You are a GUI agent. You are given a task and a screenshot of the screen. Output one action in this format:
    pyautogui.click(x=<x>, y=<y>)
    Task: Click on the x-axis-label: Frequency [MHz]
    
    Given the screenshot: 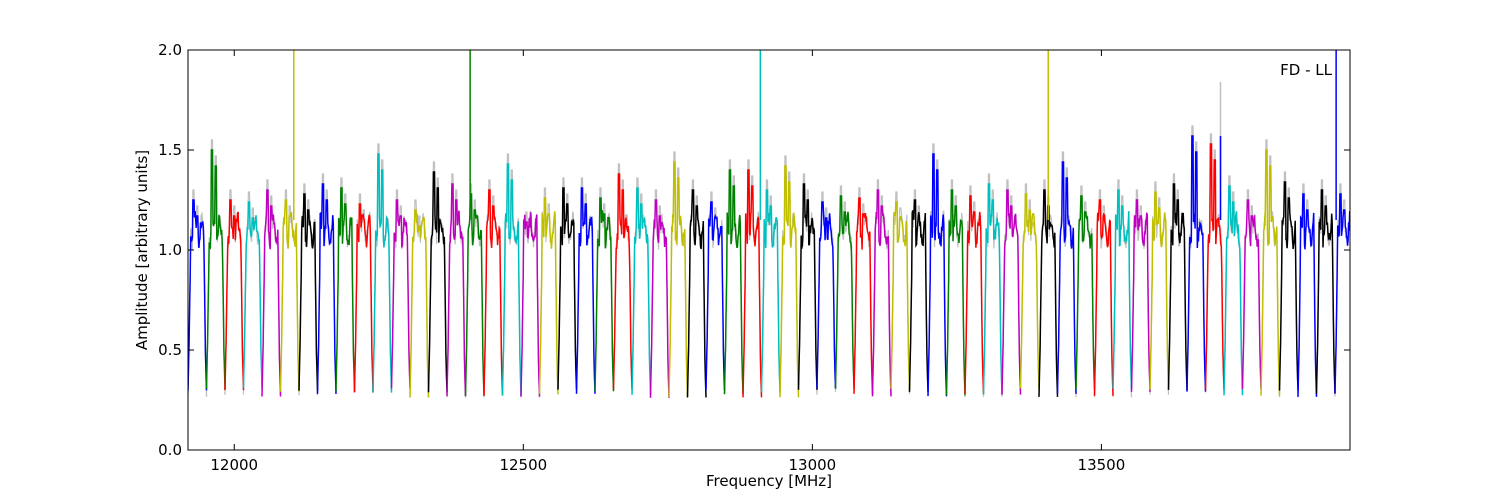 What is the action you would take?
    pyautogui.click(x=769, y=481)
    